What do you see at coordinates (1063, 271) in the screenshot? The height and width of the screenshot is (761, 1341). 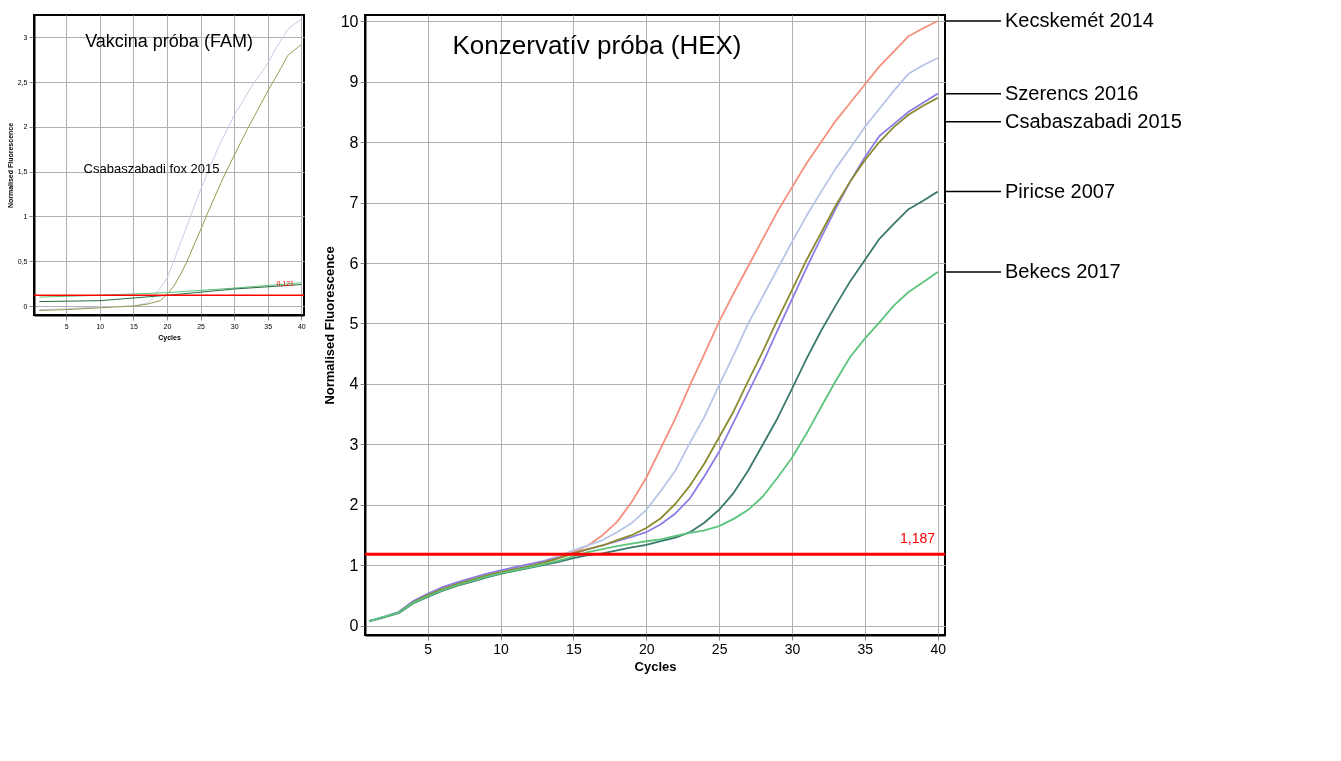 I see `text: Bekecs 2017` at bounding box center [1063, 271].